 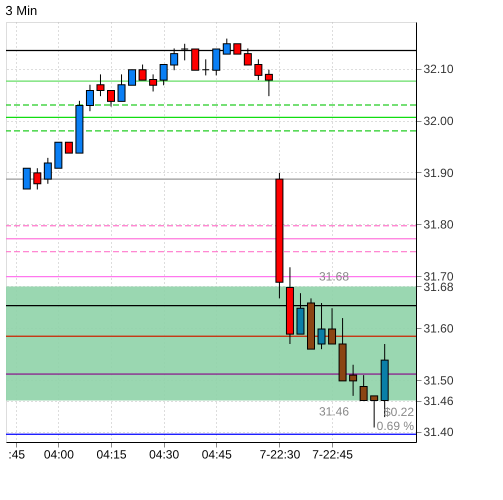 What do you see at coordinates (439, 121) in the screenshot?
I see `y-tick-label: 32.00` at bounding box center [439, 121].